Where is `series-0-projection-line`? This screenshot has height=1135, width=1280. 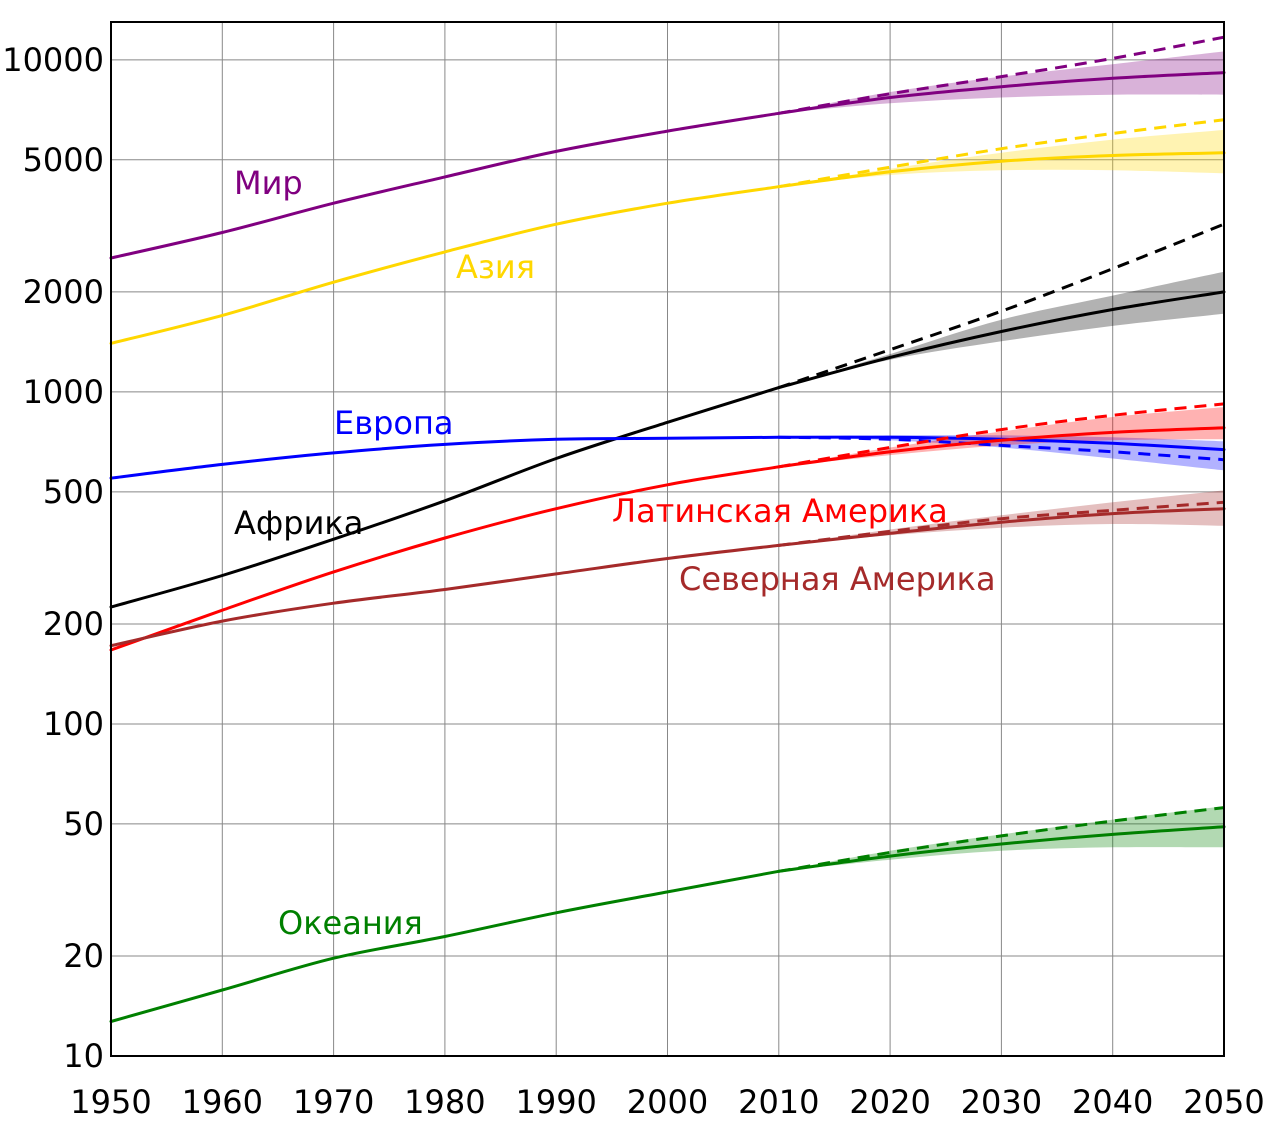 series-0-projection-line is located at coordinates (1001, 93).